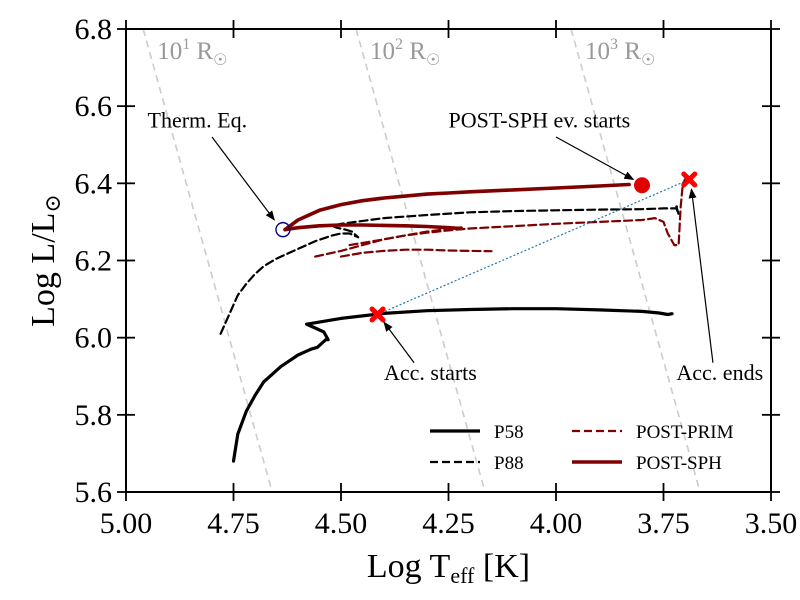 Image resolution: width=800 pixels, height=600 pixels. What do you see at coordinates (94, 492) in the screenshot?
I see `y-tick-label: 5.6` at bounding box center [94, 492].